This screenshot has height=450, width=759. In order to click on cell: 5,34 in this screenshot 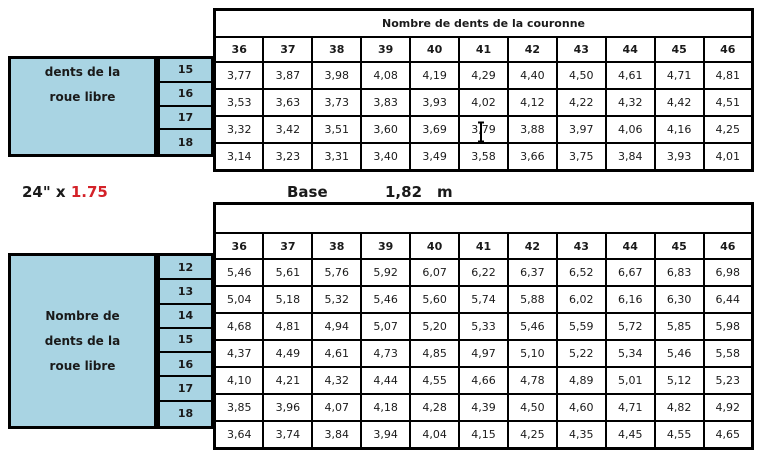, I will do `click(630, 353)`.